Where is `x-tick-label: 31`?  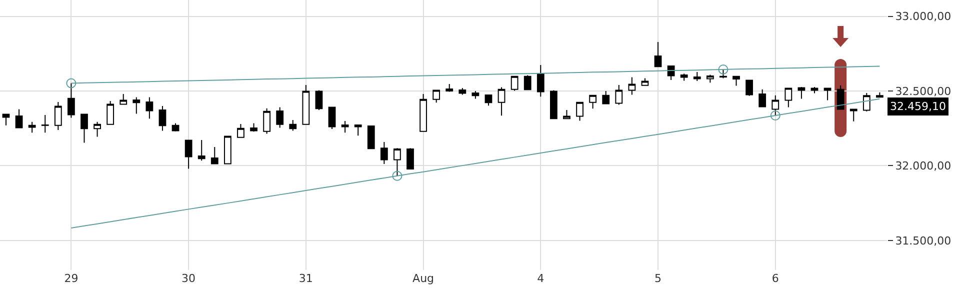 x-tick-label: 31 is located at coordinates (305, 278).